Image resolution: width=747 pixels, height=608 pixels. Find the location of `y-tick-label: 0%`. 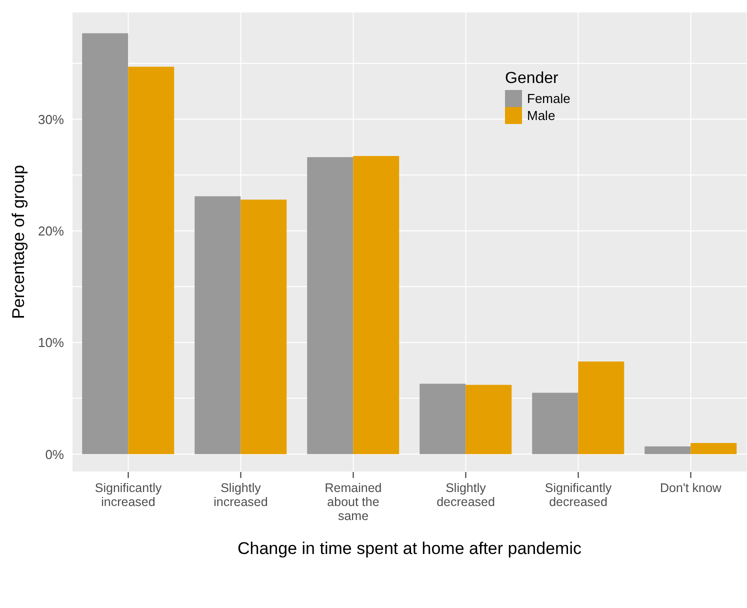

y-tick-label: 0% is located at coordinates (54, 454).